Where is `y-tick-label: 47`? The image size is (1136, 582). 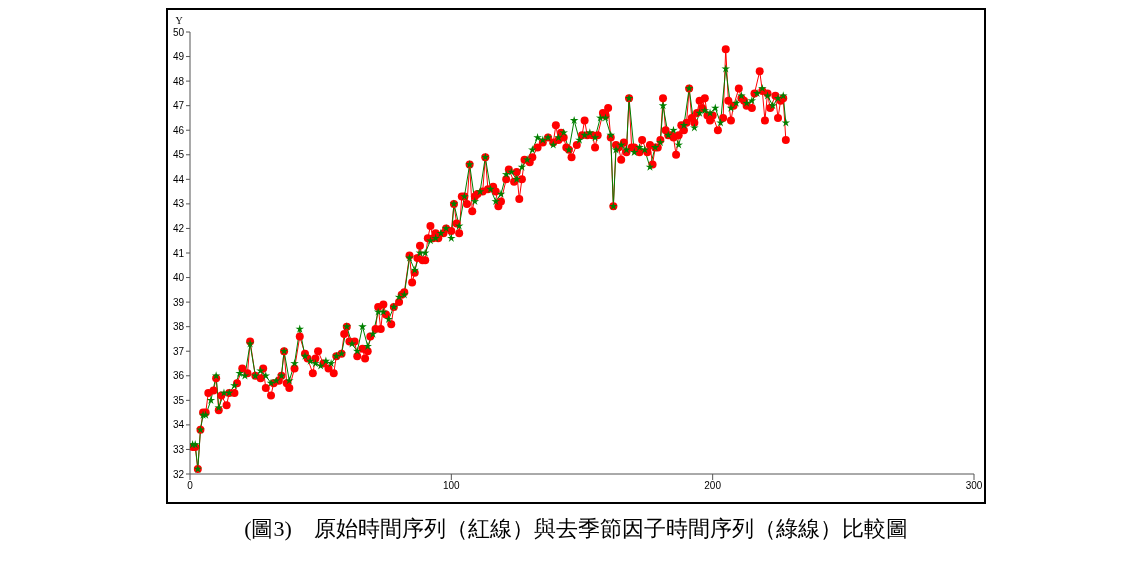 y-tick-label: 47 is located at coordinates (178, 106).